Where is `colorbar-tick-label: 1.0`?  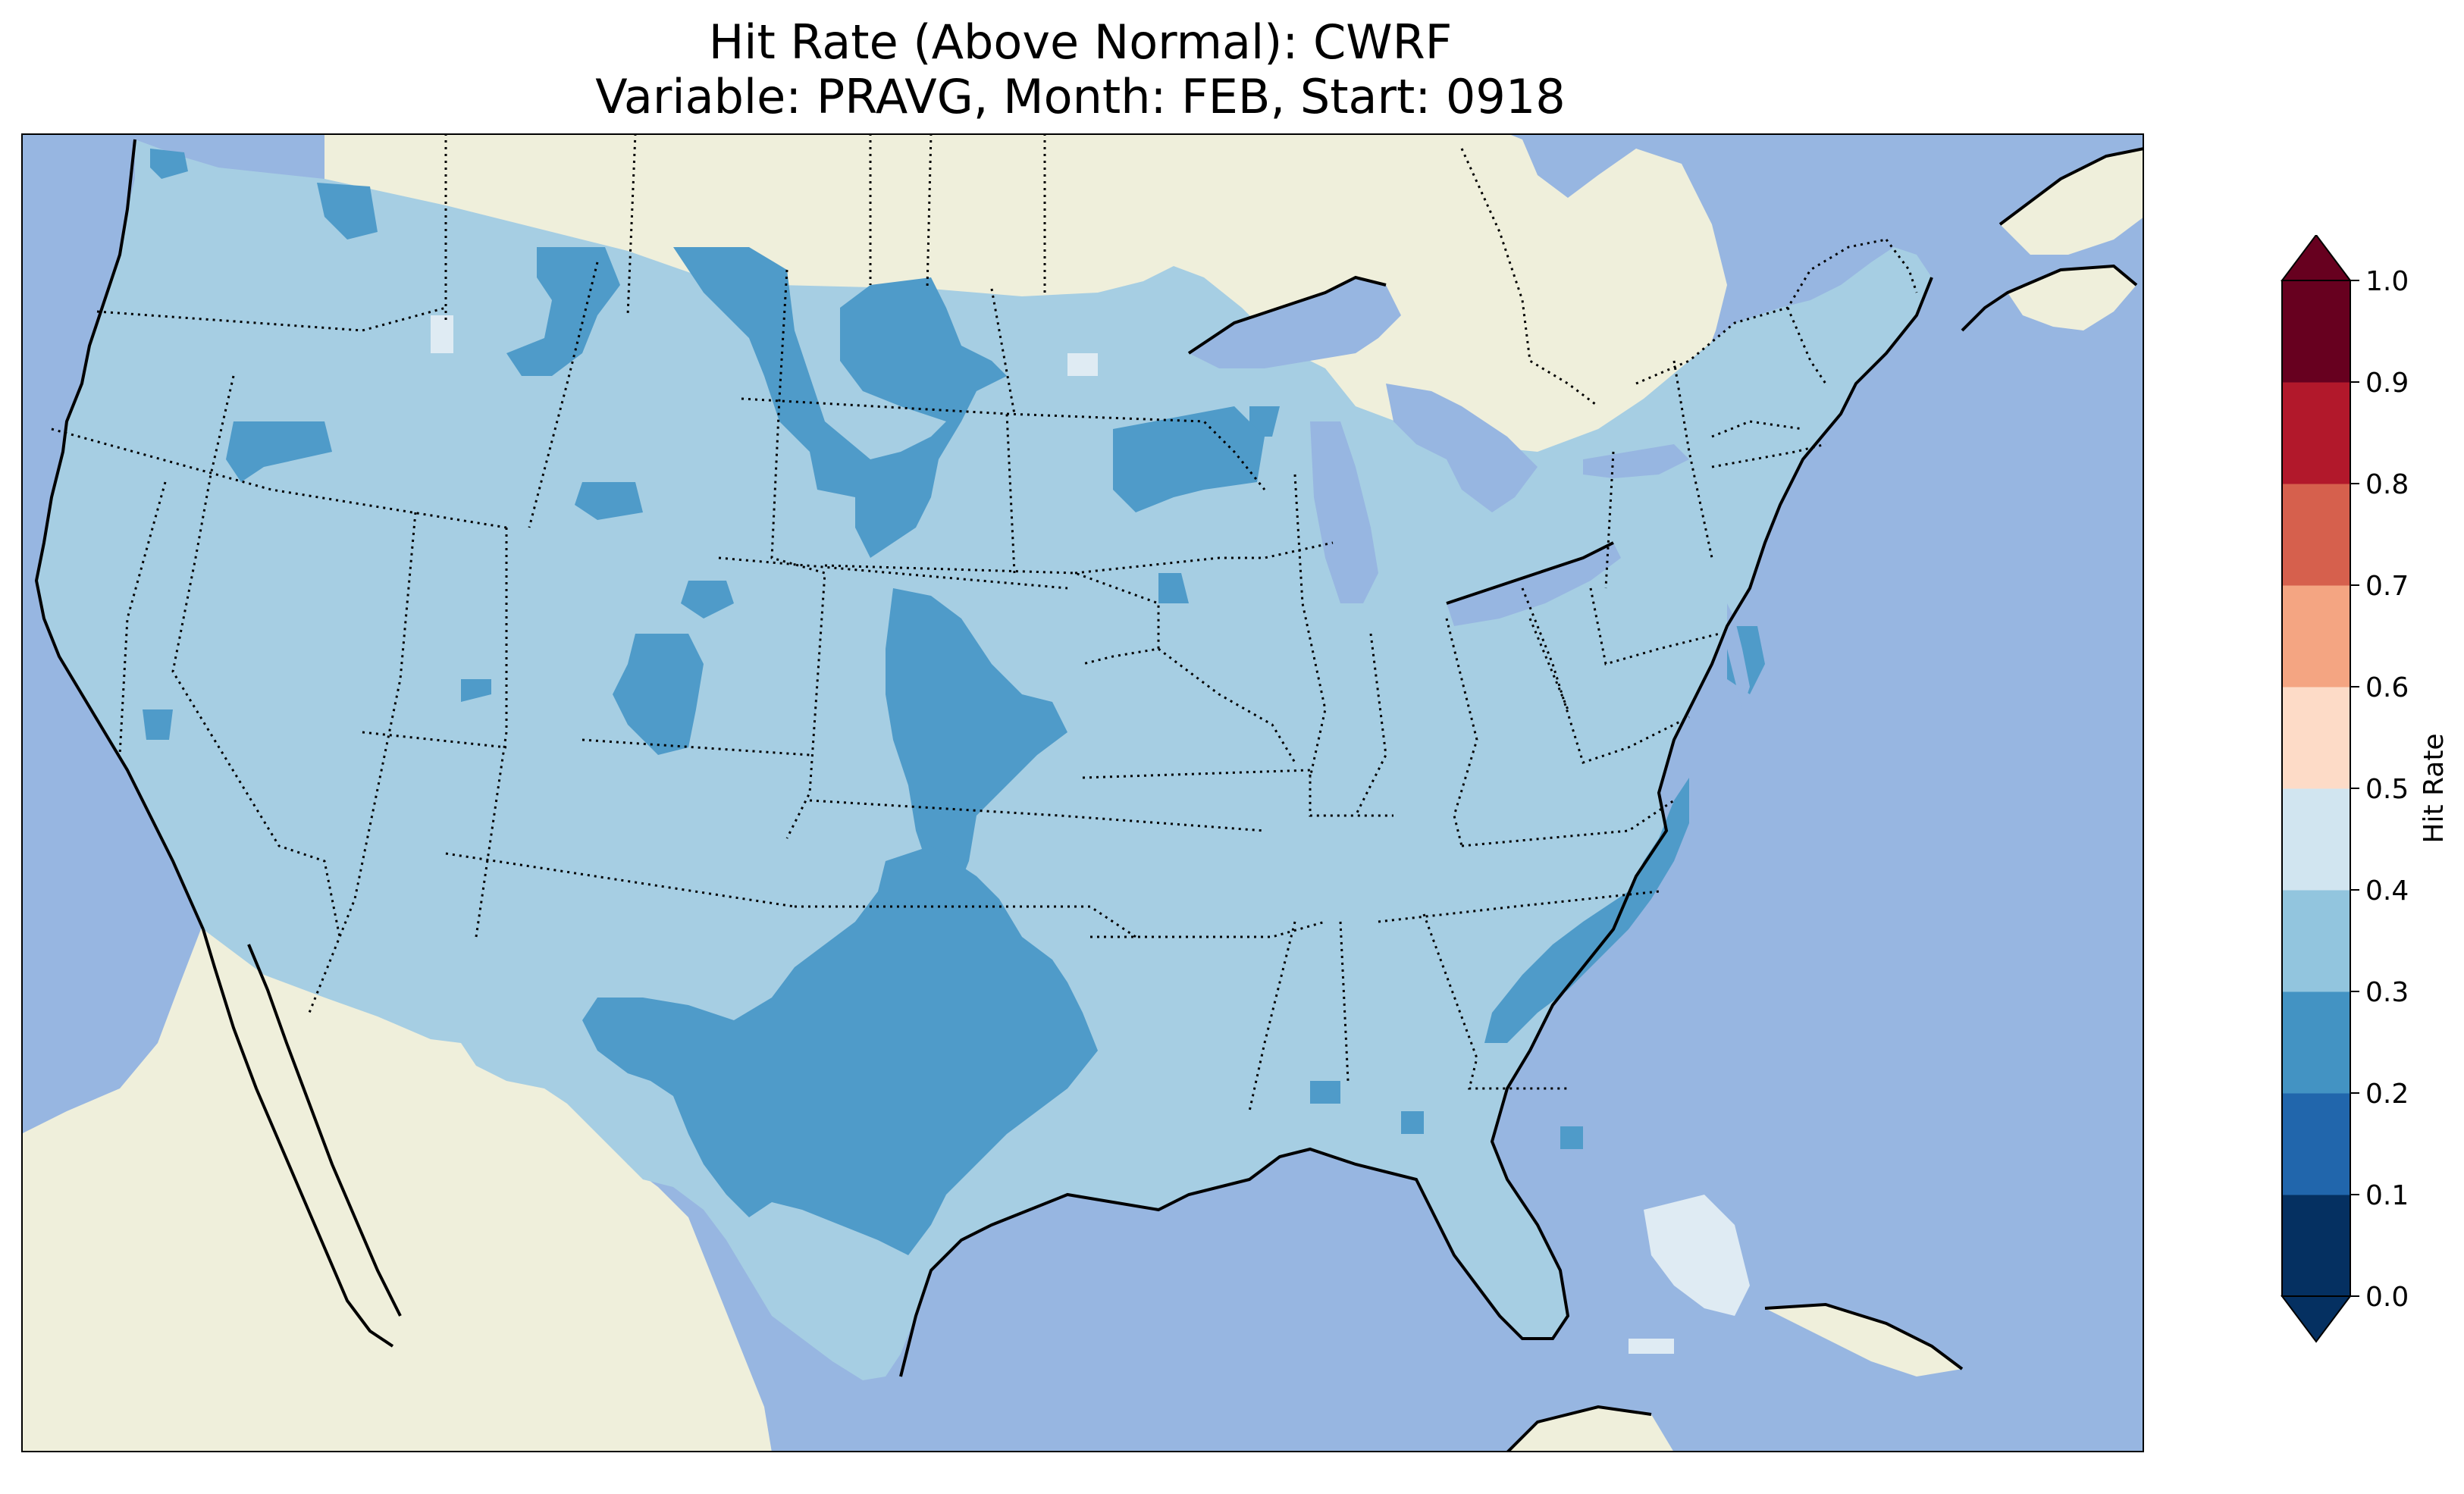
colorbar-tick-label: 1.0 is located at coordinates (2387, 281).